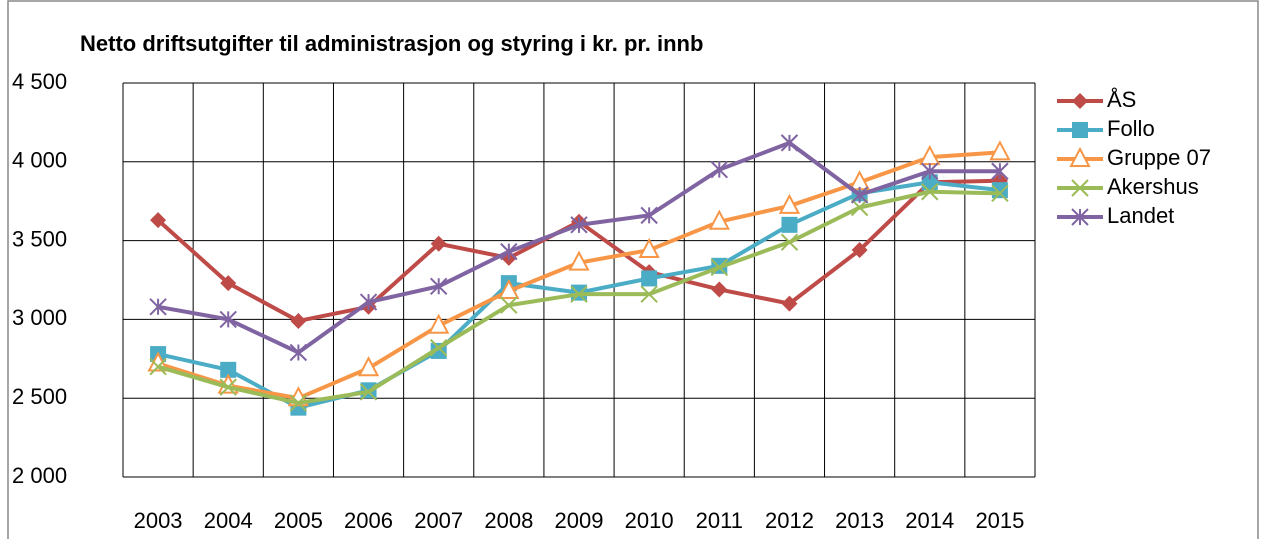 This screenshot has width=1266, height=539. What do you see at coordinates (438, 520) in the screenshot?
I see `x-tick-label: 2007` at bounding box center [438, 520].